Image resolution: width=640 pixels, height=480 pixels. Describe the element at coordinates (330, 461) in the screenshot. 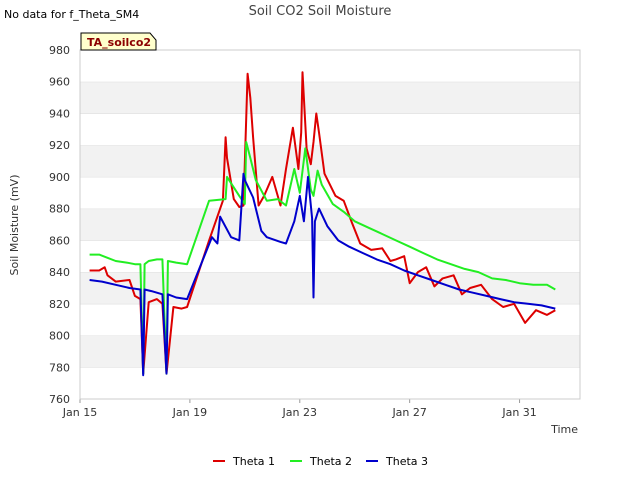

I see `legend-label: Theta 2` at that location.